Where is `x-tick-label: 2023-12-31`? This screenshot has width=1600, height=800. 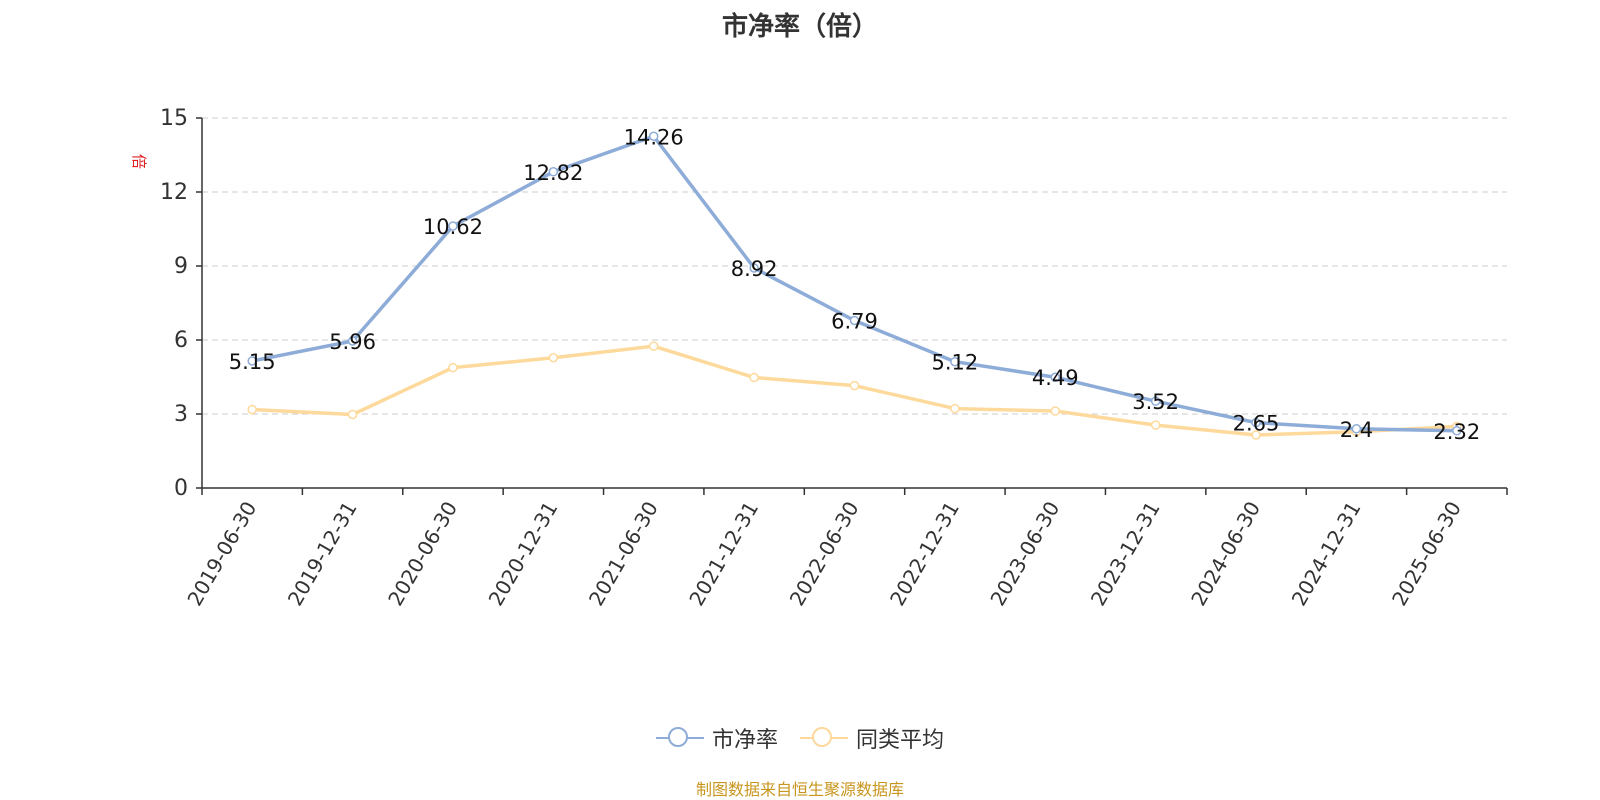
x-tick-label: 2023-12-31 is located at coordinates (1125, 553).